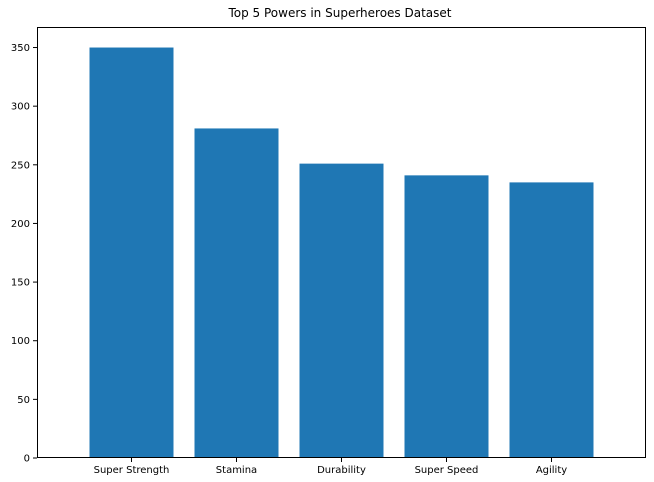 This screenshot has height=482, width=654. What do you see at coordinates (132, 470) in the screenshot?
I see `x-tick-label-super-strength: Super Strength` at bounding box center [132, 470].